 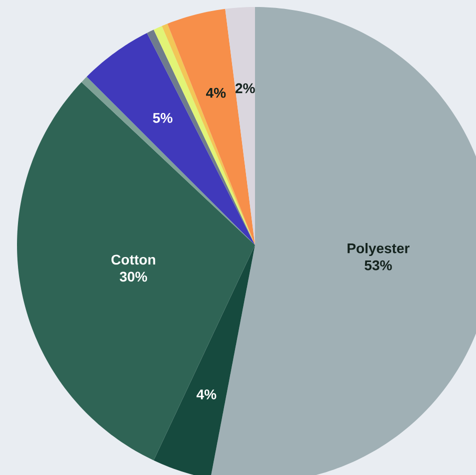 What do you see at coordinates (133, 259) in the screenshot?
I see `slice-label: Cotton` at bounding box center [133, 259].